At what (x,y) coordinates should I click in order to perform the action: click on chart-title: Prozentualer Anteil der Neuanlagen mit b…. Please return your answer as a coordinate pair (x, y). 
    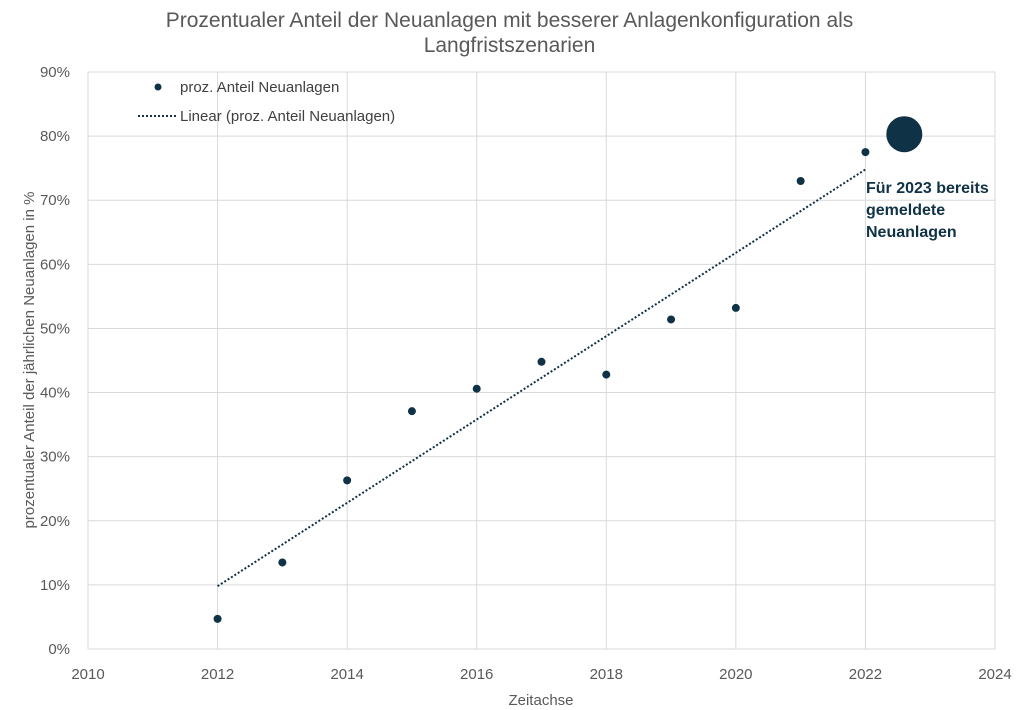
    Looking at the image, I should click on (509, 33).